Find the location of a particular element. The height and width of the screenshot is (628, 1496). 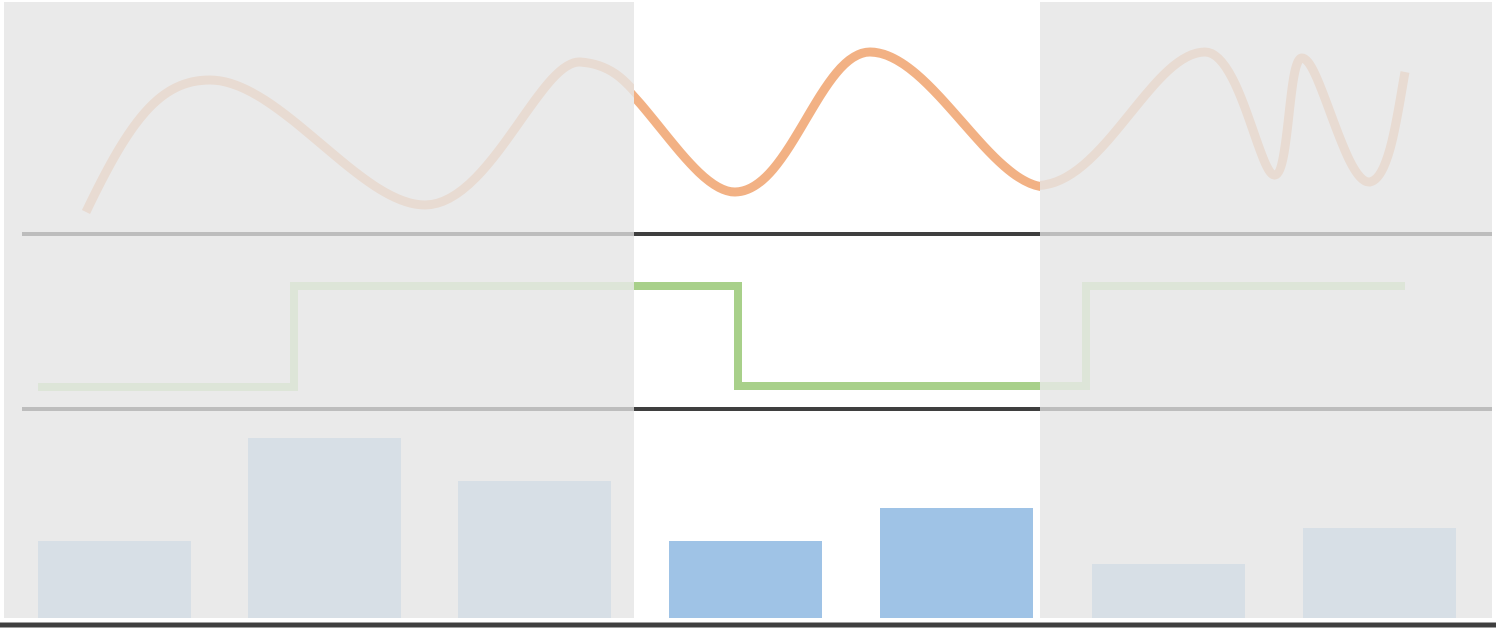

step-line is located at coordinates (837, 336).